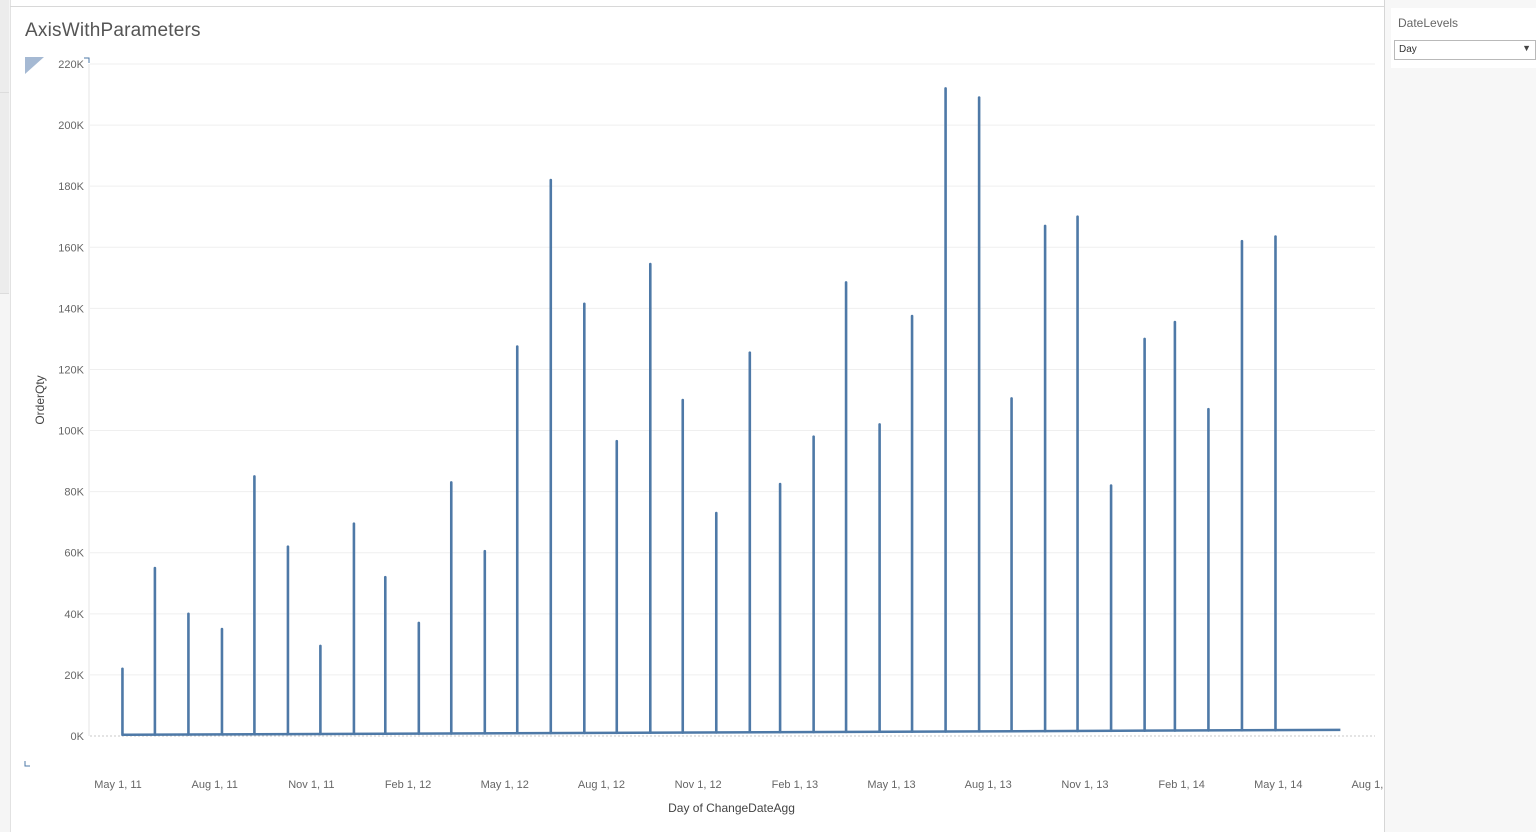  What do you see at coordinates (71, 309) in the screenshot?
I see `y-tick-label: 140K` at bounding box center [71, 309].